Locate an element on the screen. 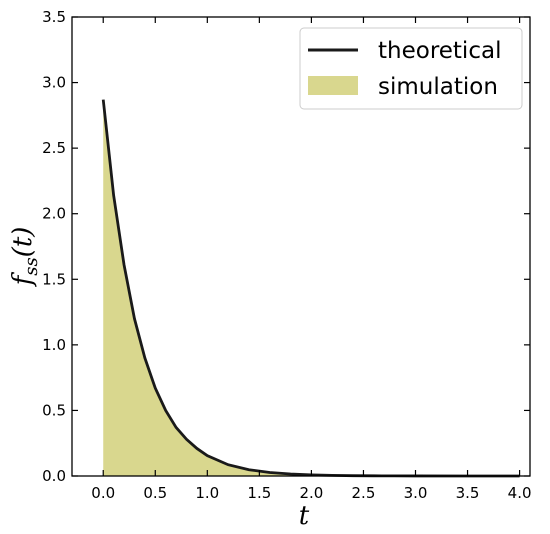 Image resolution: width=550 pixels, height=534 pixels. y-tick-label: 1.5 is located at coordinates (54, 279).